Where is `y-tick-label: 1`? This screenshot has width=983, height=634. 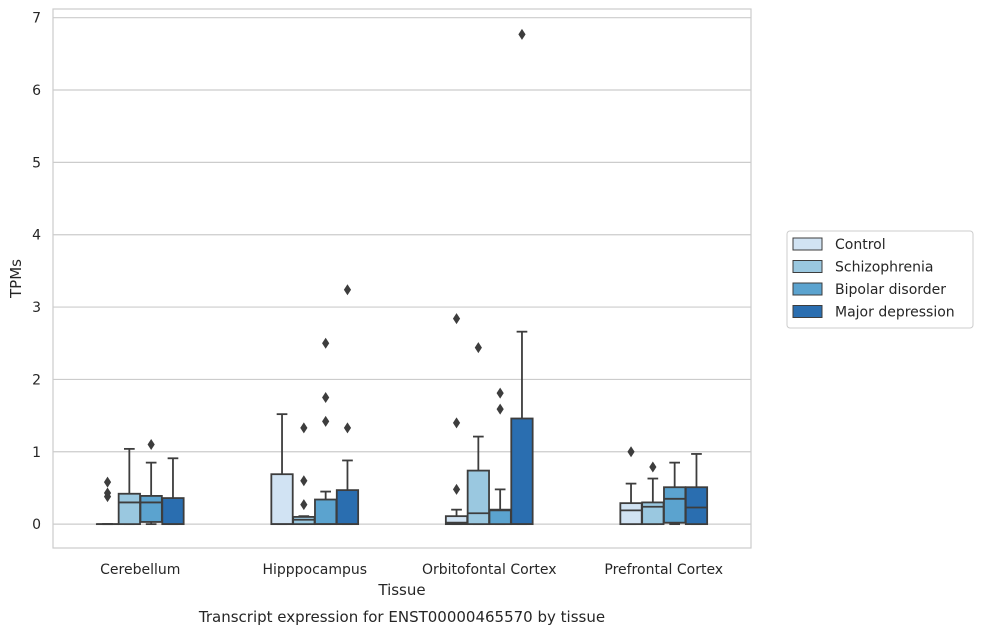
y-tick-label: 1 is located at coordinates (36, 453).